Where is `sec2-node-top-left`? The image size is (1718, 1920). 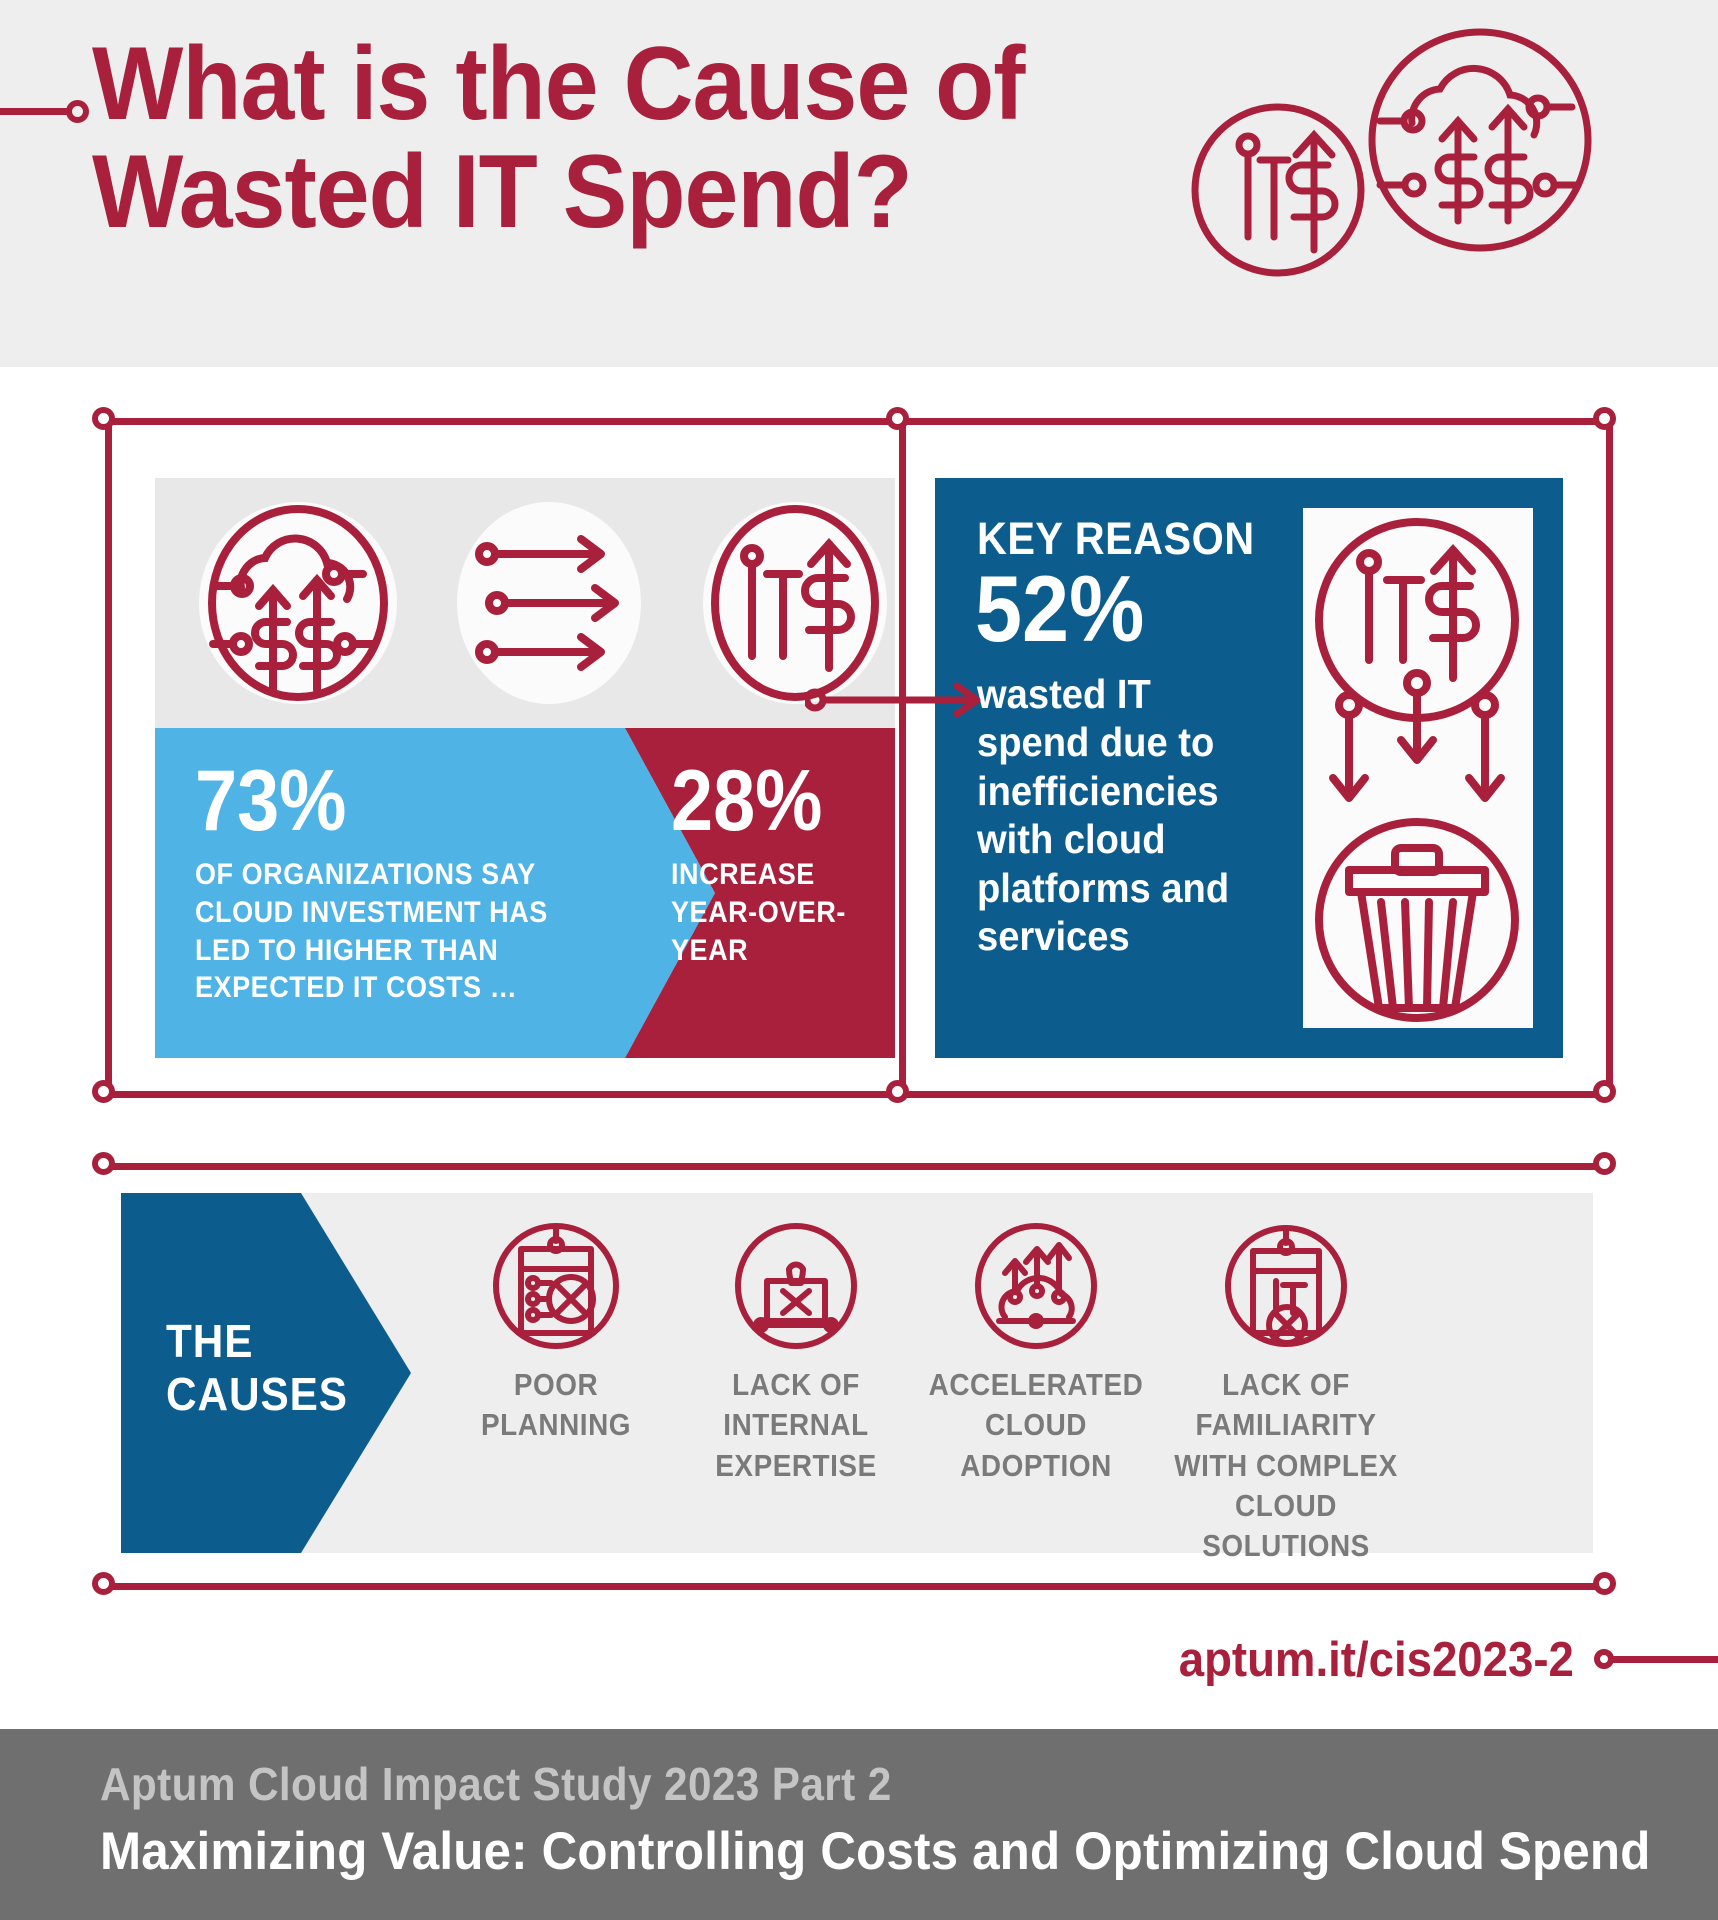 sec2-node-top-left is located at coordinates (103, 1163).